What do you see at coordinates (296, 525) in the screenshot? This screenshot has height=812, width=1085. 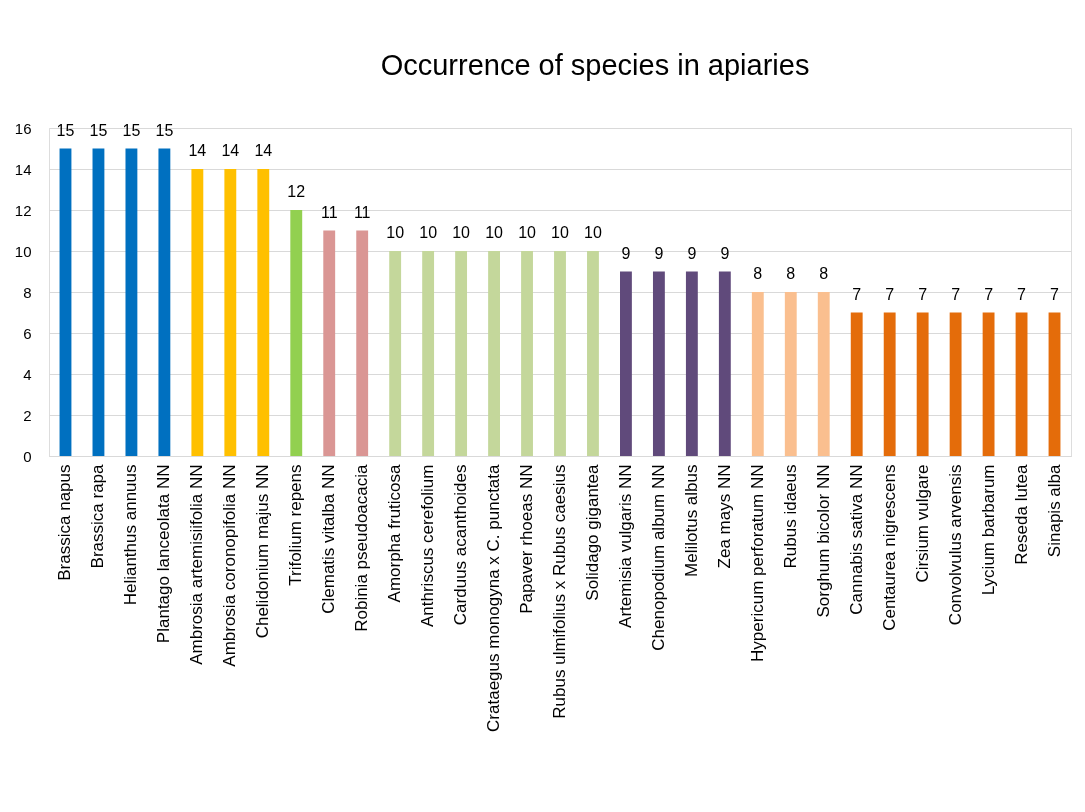 I see `x-tick-label: Trifolium repens` at bounding box center [296, 525].